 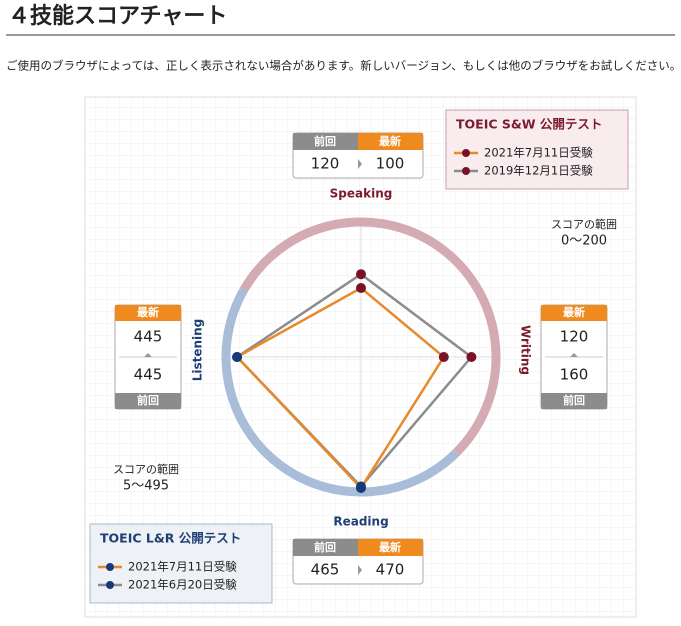 I want to click on legend-title: TOEIC S&W 公開テスト, so click(x=529, y=124).